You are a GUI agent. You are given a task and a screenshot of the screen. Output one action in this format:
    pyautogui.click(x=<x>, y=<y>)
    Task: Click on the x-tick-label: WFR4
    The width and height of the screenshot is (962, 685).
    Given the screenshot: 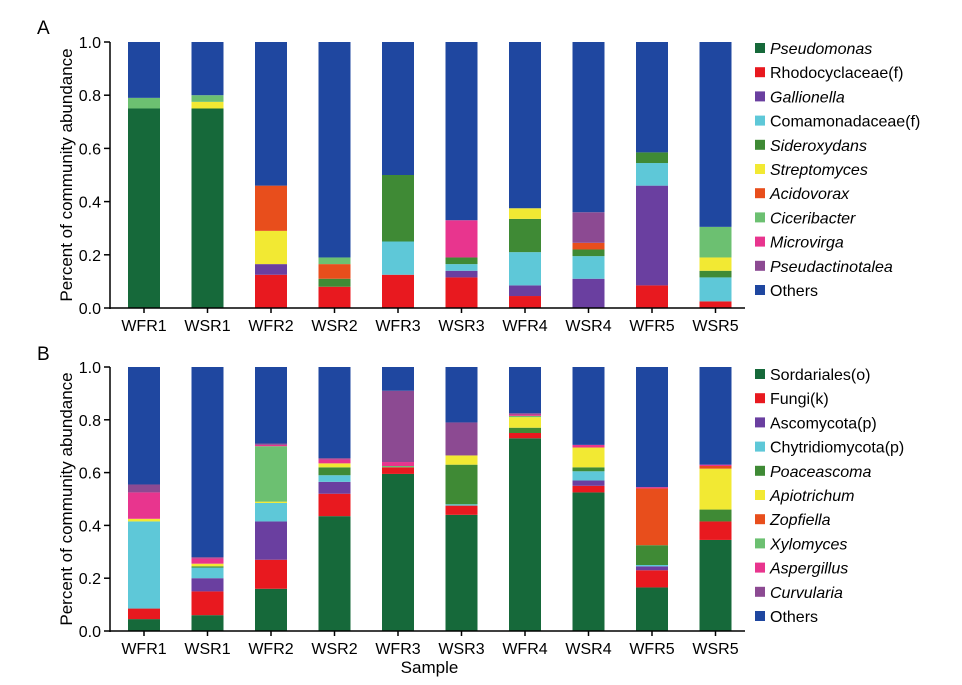 What is the action you would take?
    pyautogui.click(x=524, y=649)
    